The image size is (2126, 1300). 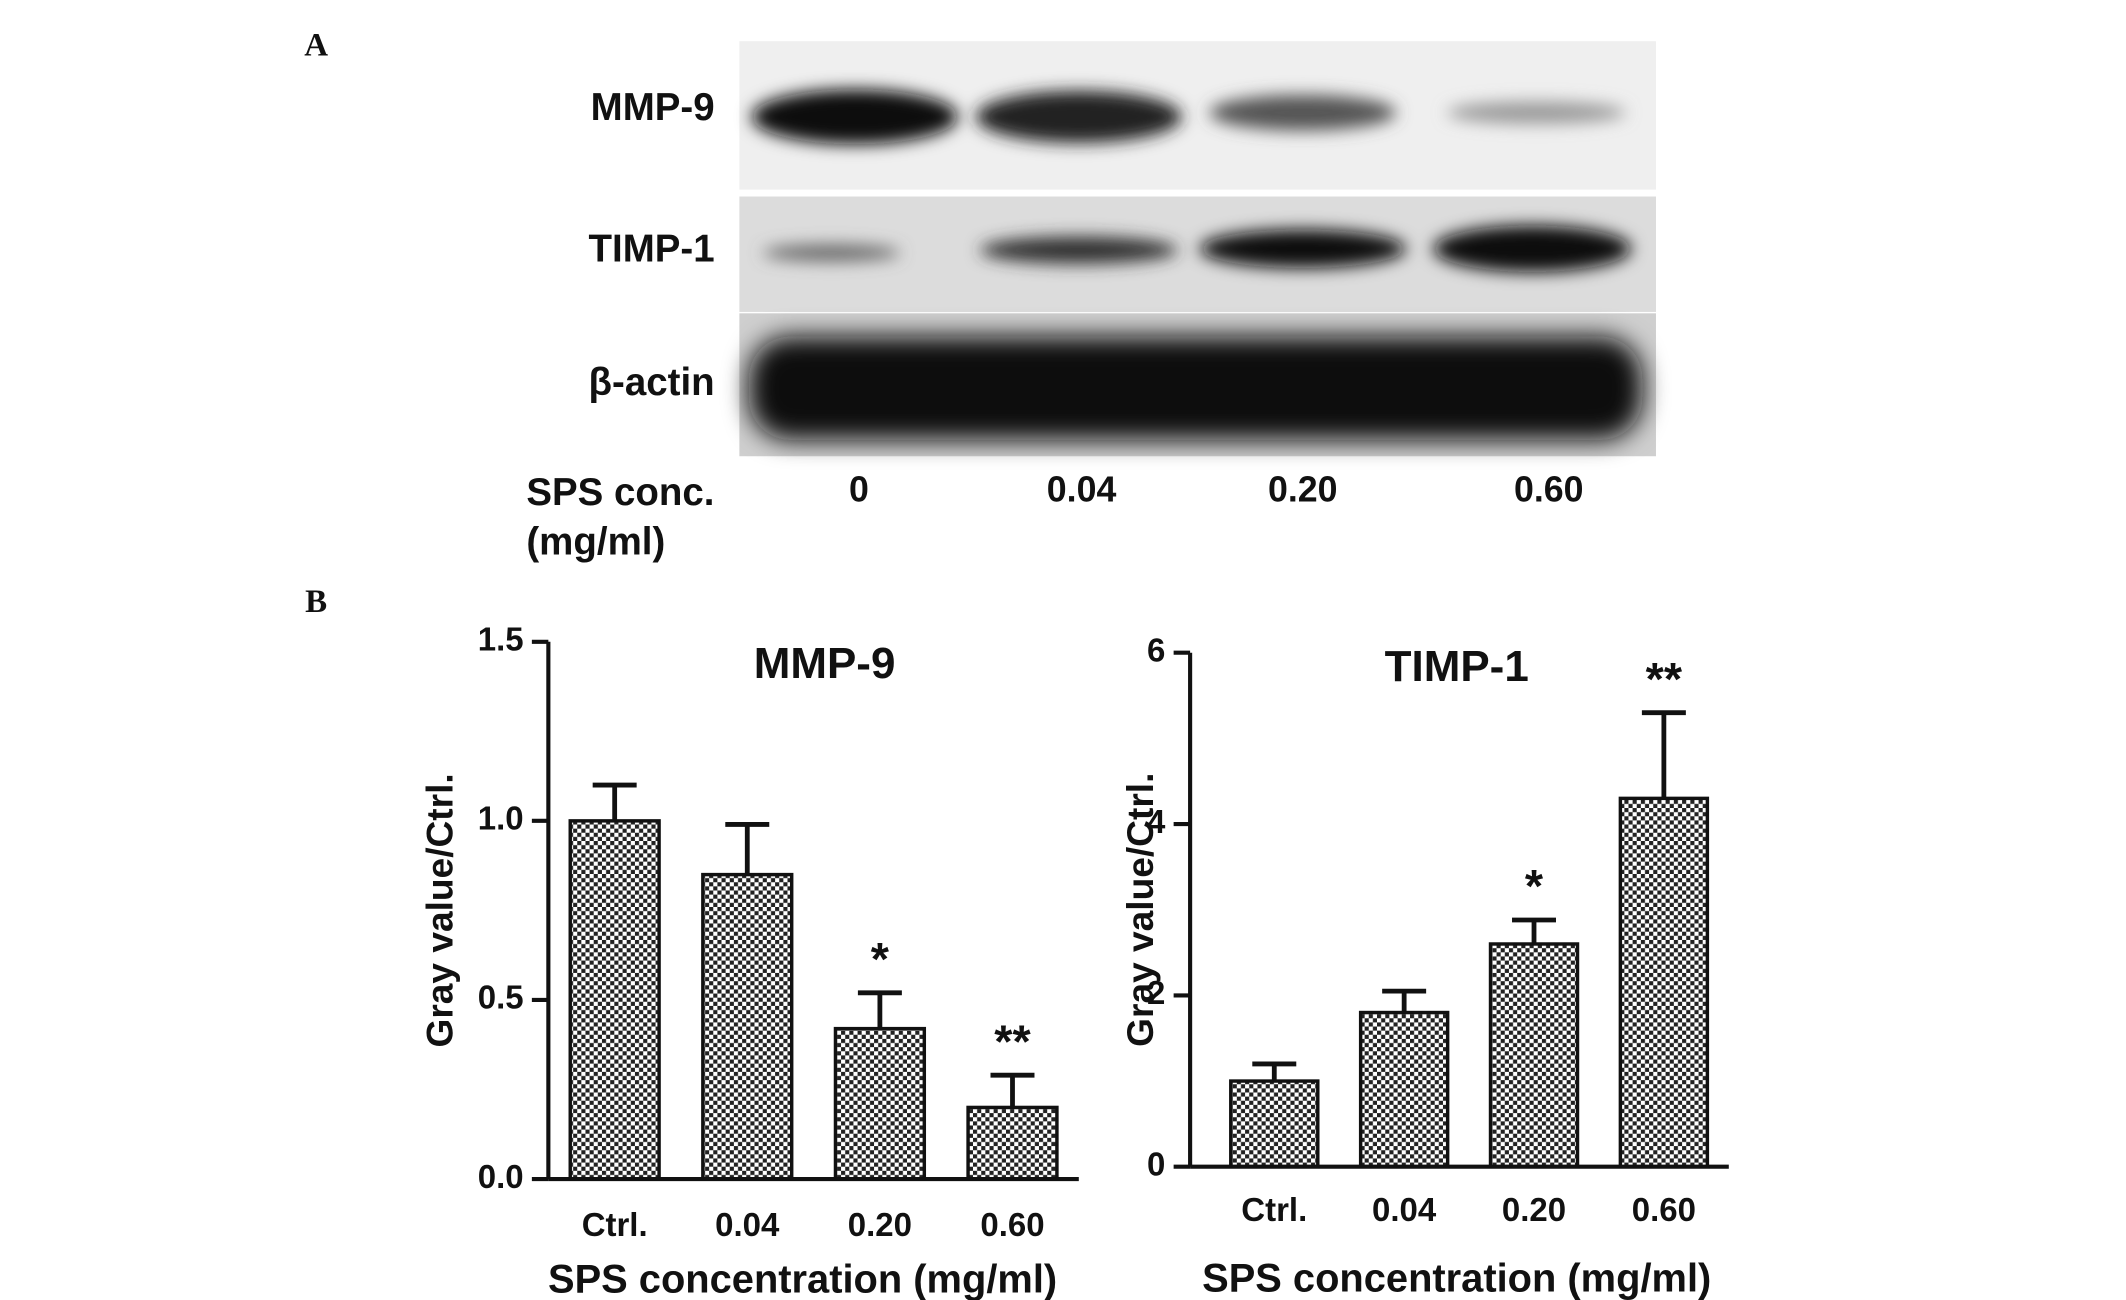 I want to click on y-tick-label: 0.5, so click(x=501, y=997).